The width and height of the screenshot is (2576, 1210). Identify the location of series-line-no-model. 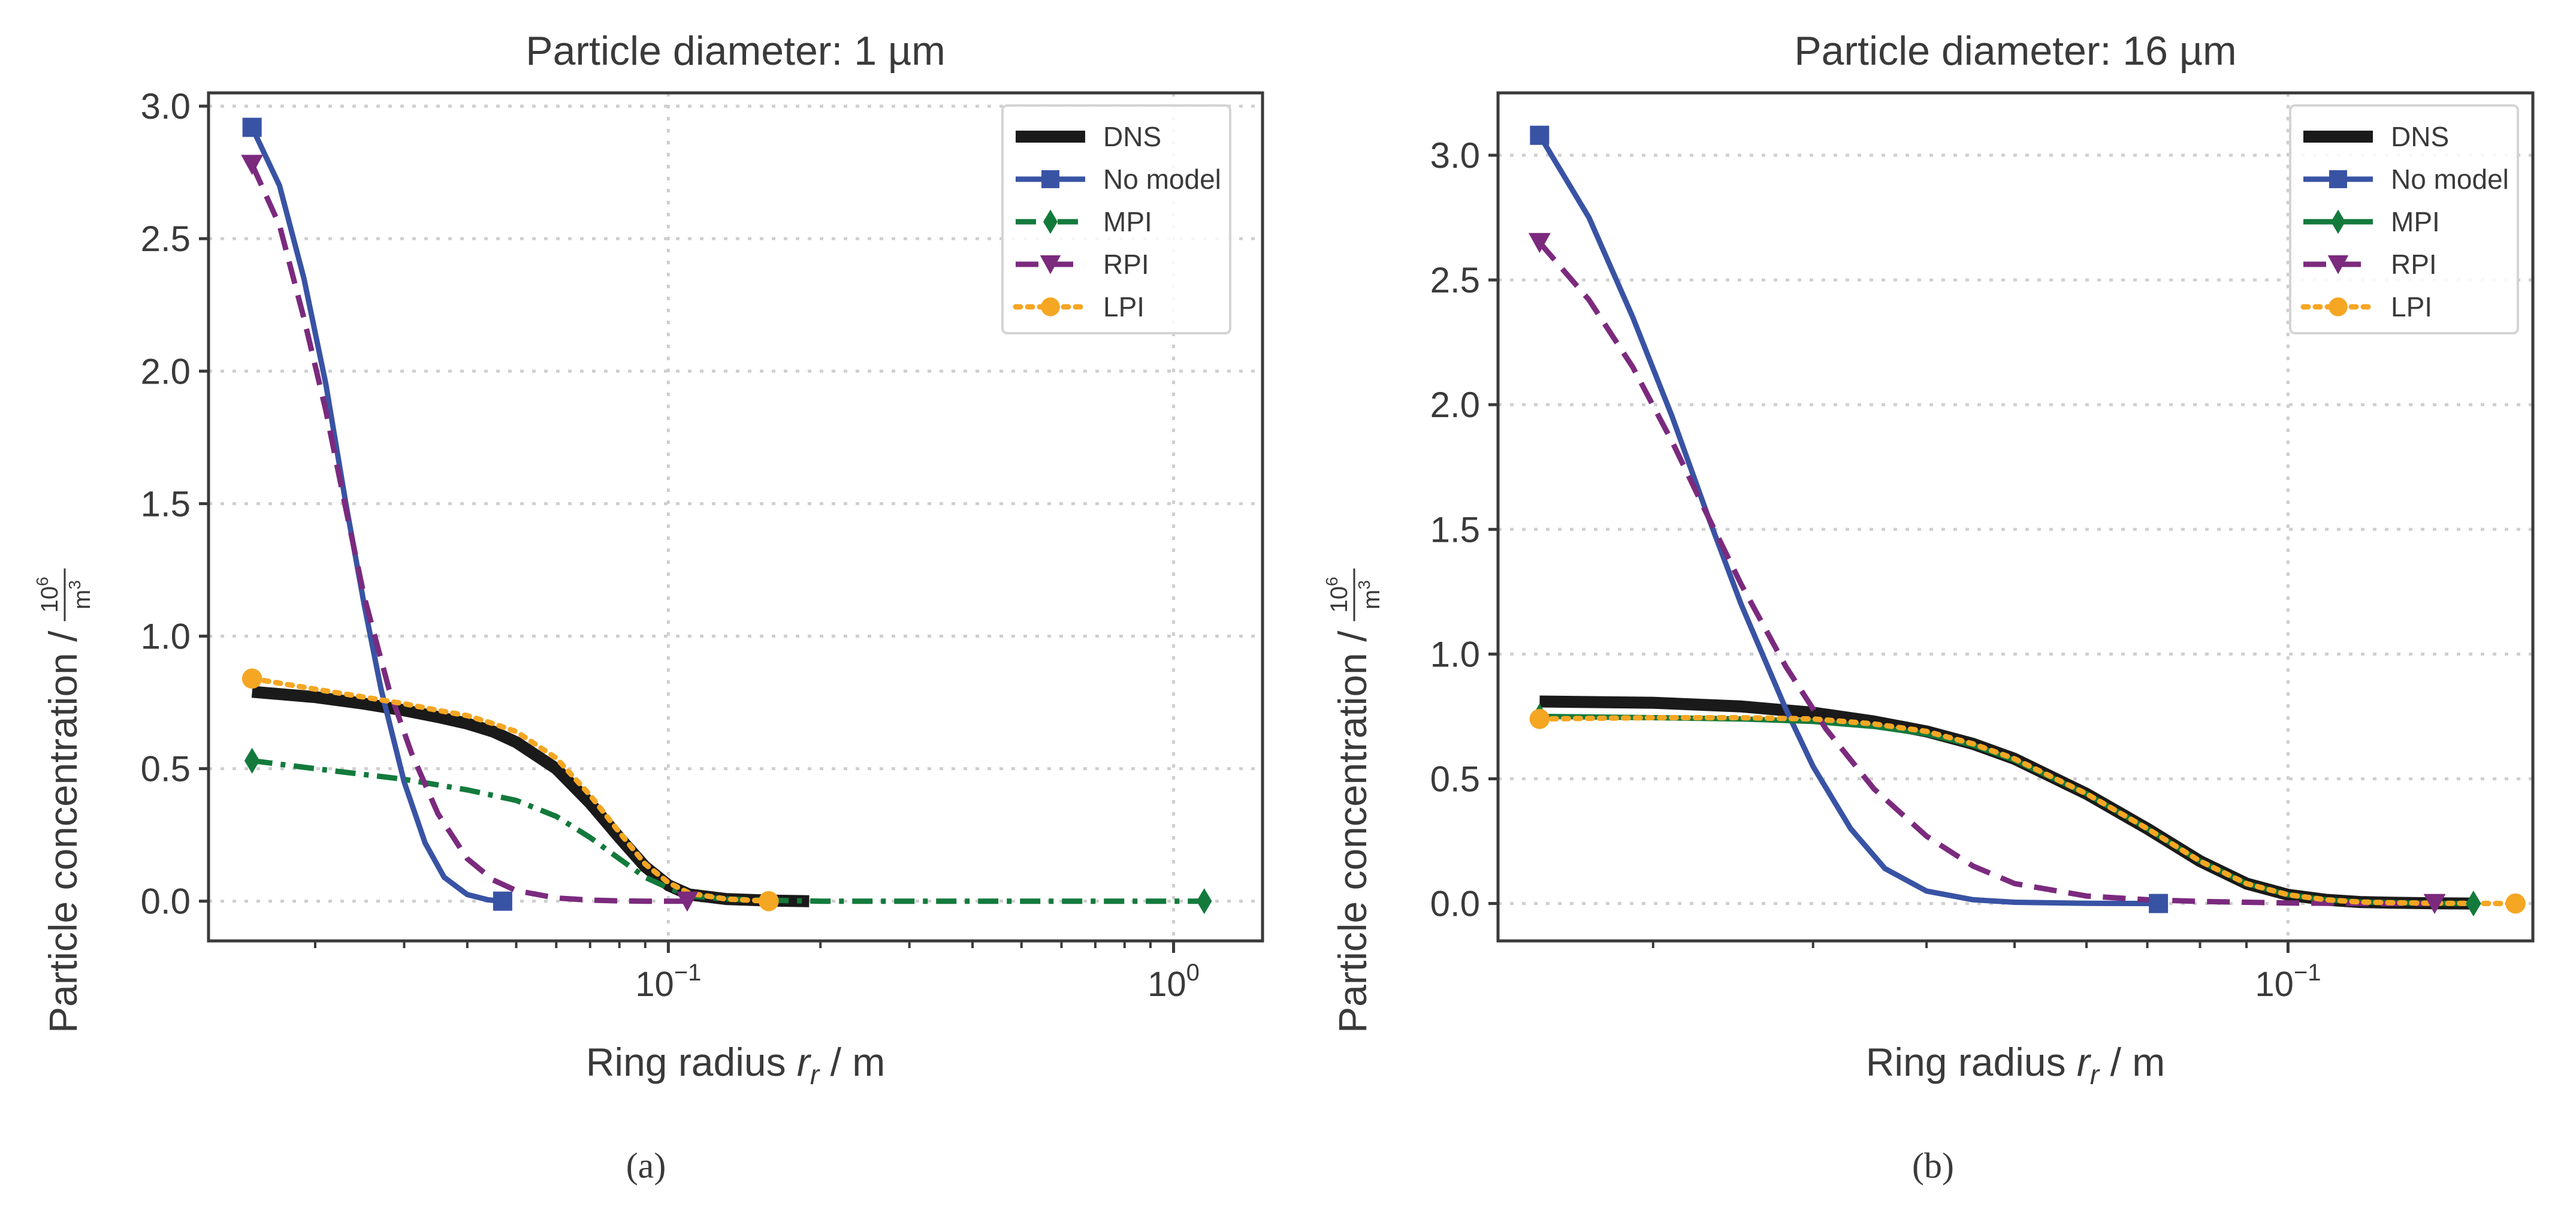
(376, 515).